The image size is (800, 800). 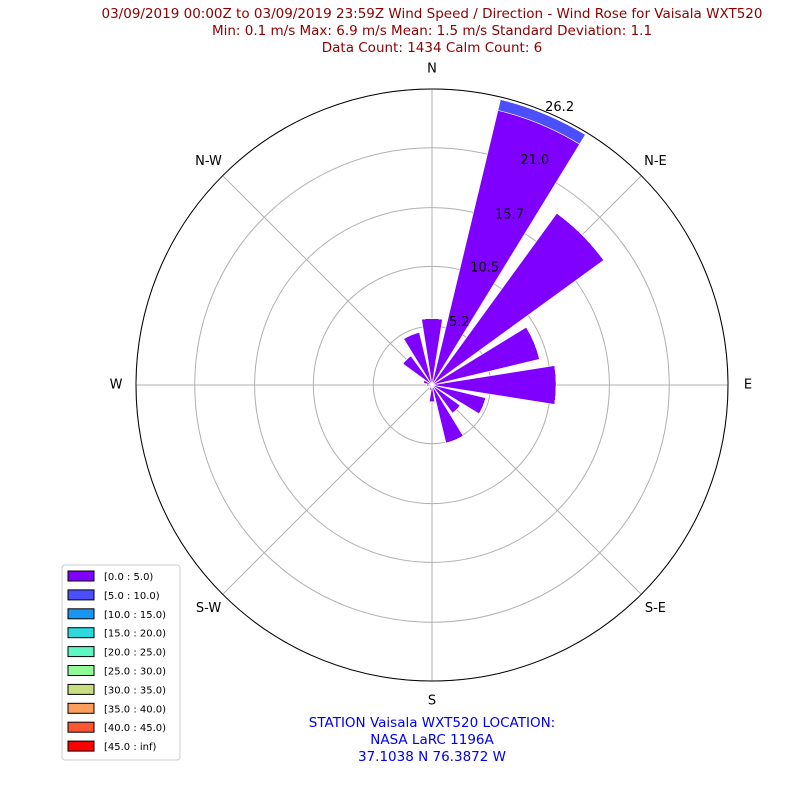 What do you see at coordinates (128, 577) in the screenshot?
I see `legend-label: [0.0 : 5.0)` at bounding box center [128, 577].